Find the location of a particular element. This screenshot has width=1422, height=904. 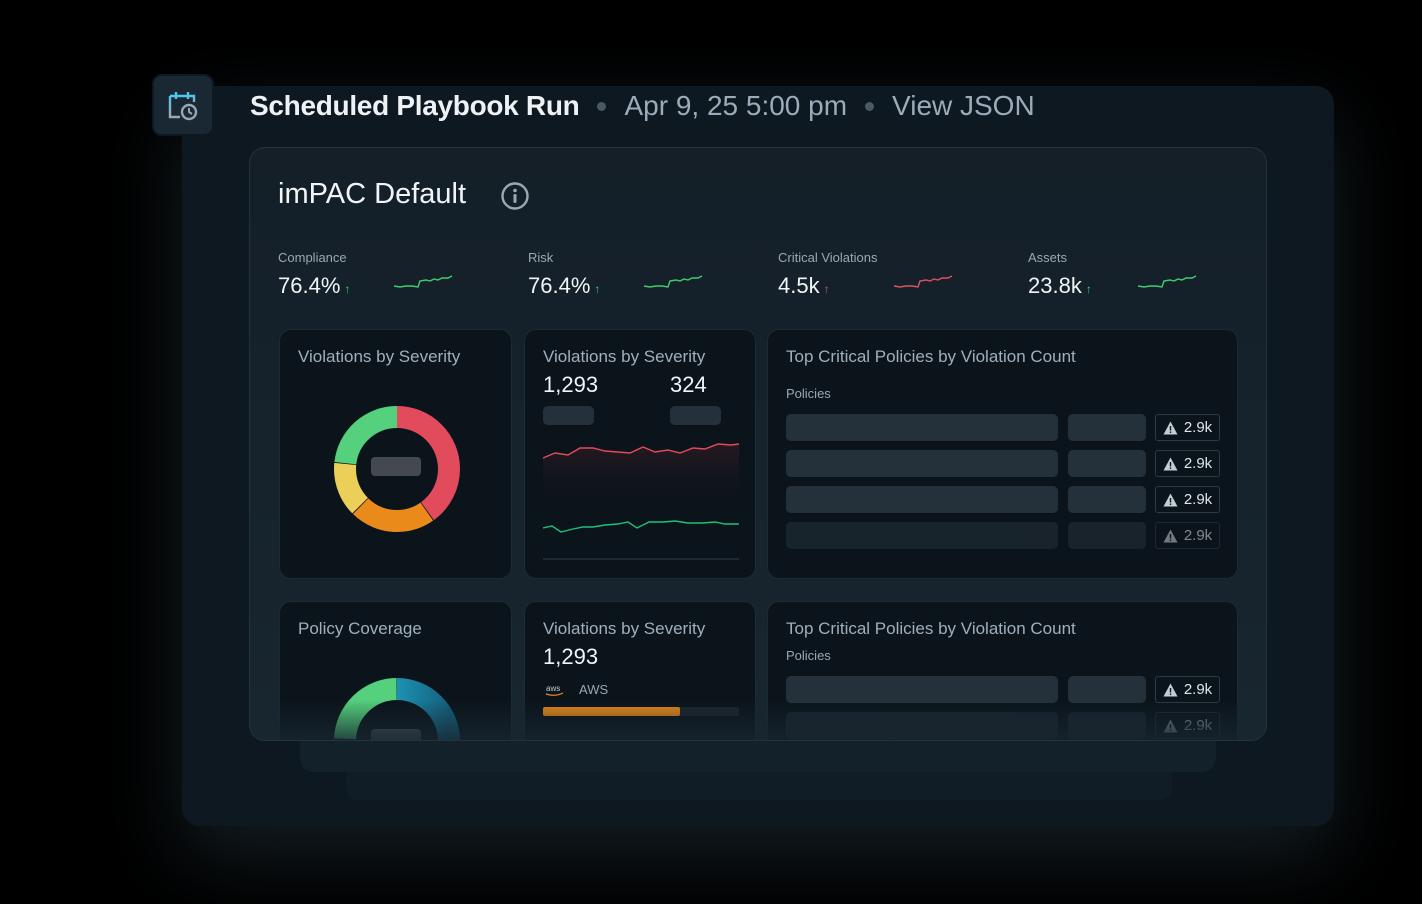

provider-label: AWS is located at coordinates (594, 689).